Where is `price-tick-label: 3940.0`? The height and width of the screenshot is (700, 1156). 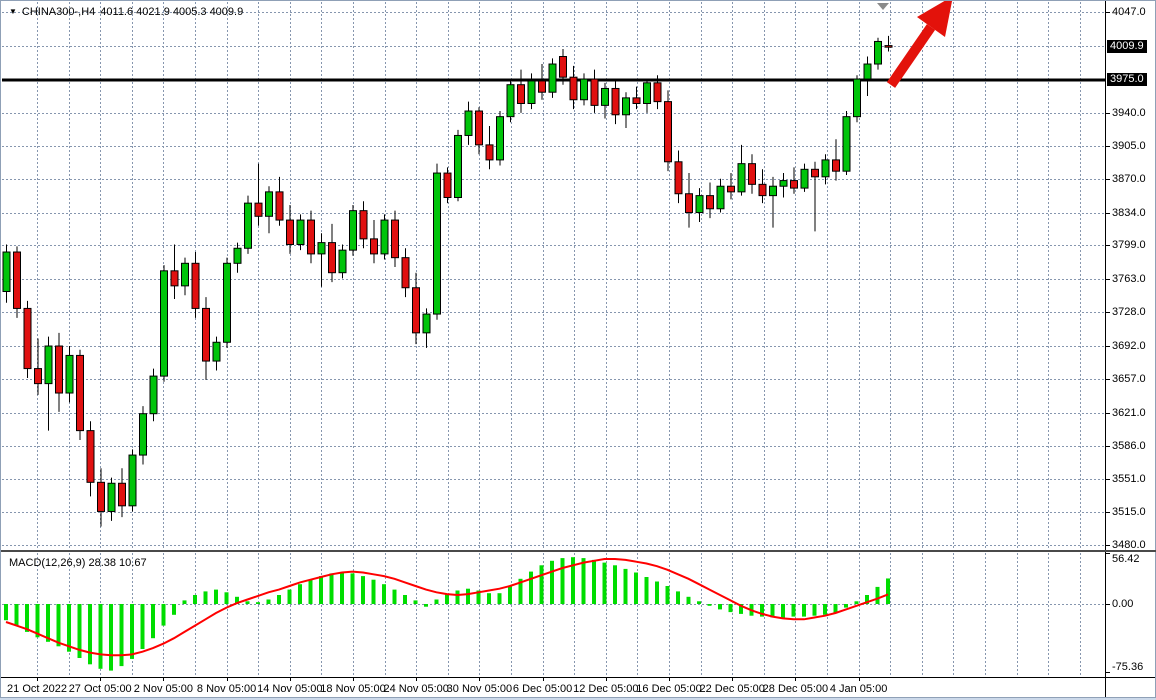 price-tick-label: 3940.0 is located at coordinates (1129, 112).